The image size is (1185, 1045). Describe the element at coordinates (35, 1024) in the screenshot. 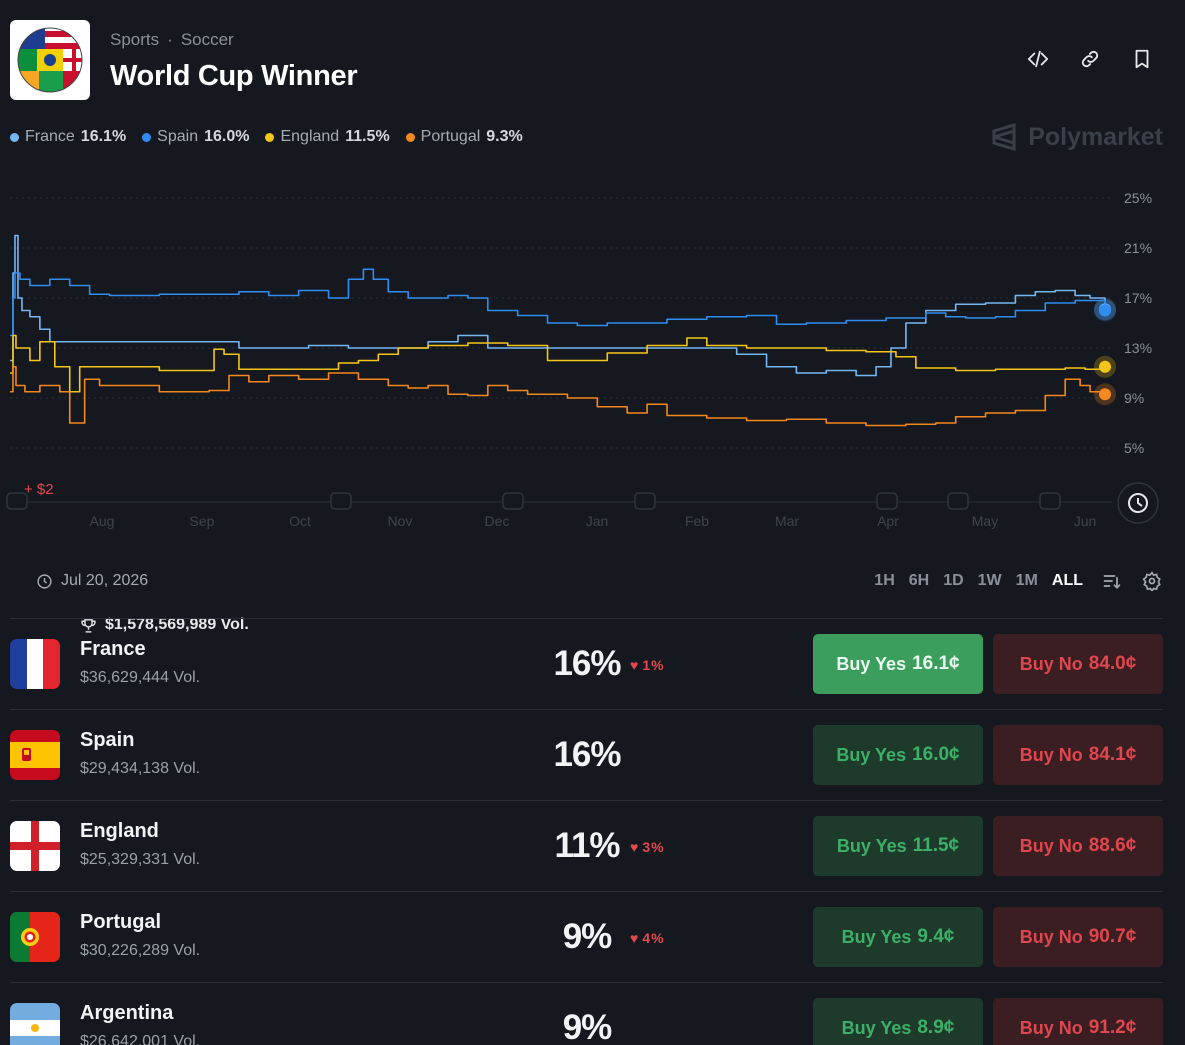

I see `argentina-flag-icon` at that location.